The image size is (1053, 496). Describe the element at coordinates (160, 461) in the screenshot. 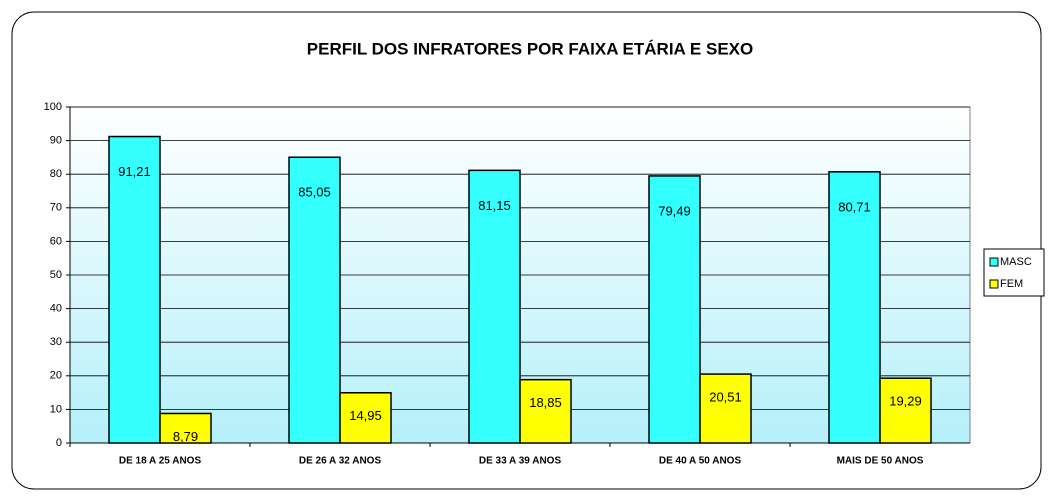

I see `x-tick-label: DE 18 A 25 ANOS` at that location.